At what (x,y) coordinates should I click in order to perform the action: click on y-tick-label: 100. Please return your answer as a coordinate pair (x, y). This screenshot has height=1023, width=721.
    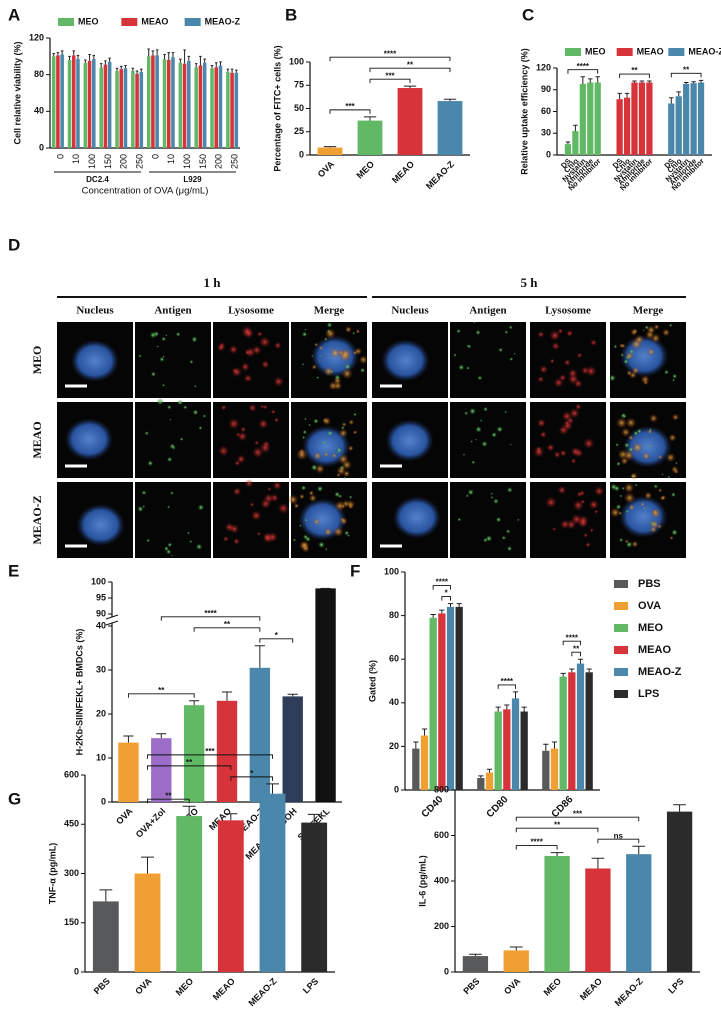
    Looking at the image, I should click on (391, 571).